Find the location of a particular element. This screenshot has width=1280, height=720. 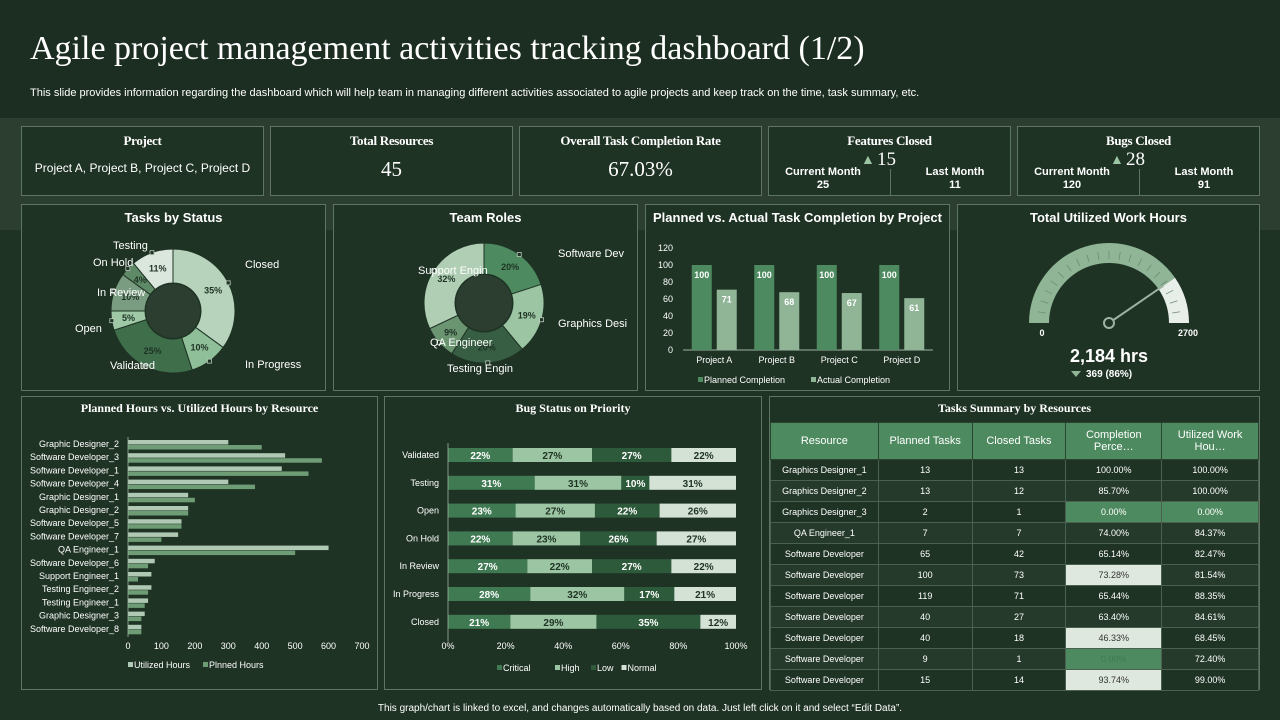

table-row: Graphics Designer_2 13 12 85.70% 100.00% is located at coordinates (1014, 491).